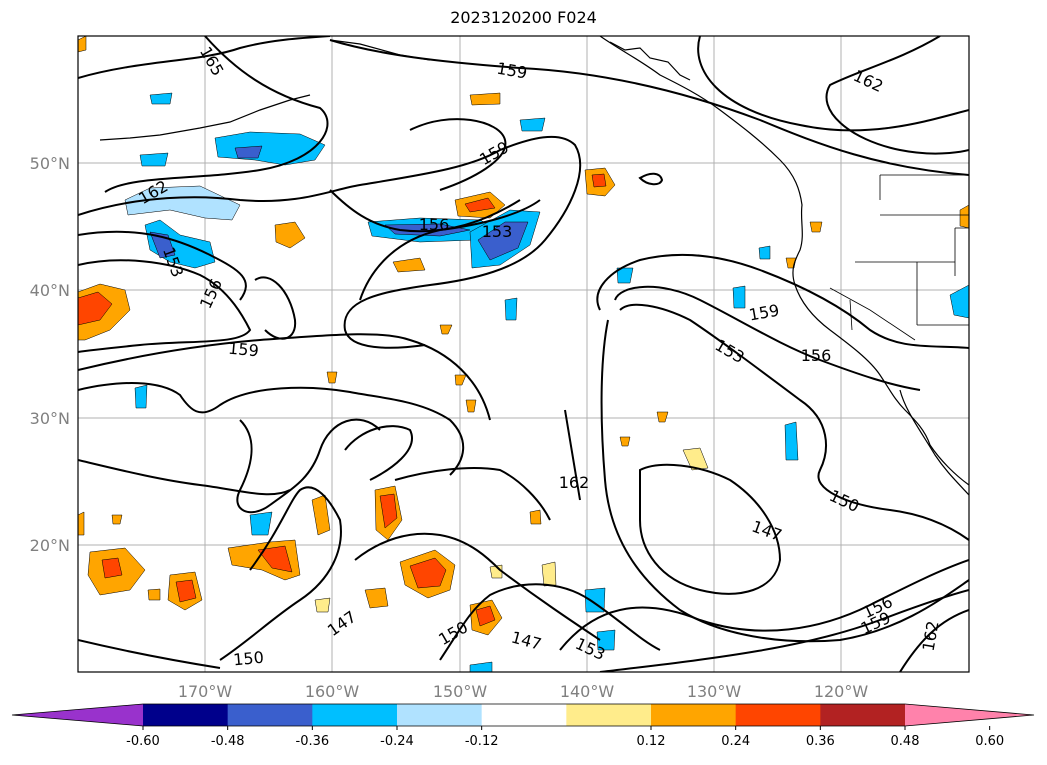 The height and width of the screenshot is (765, 1047). What do you see at coordinates (248, 659) in the screenshot?
I see `contour-label: 150` at bounding box center [248, 659].